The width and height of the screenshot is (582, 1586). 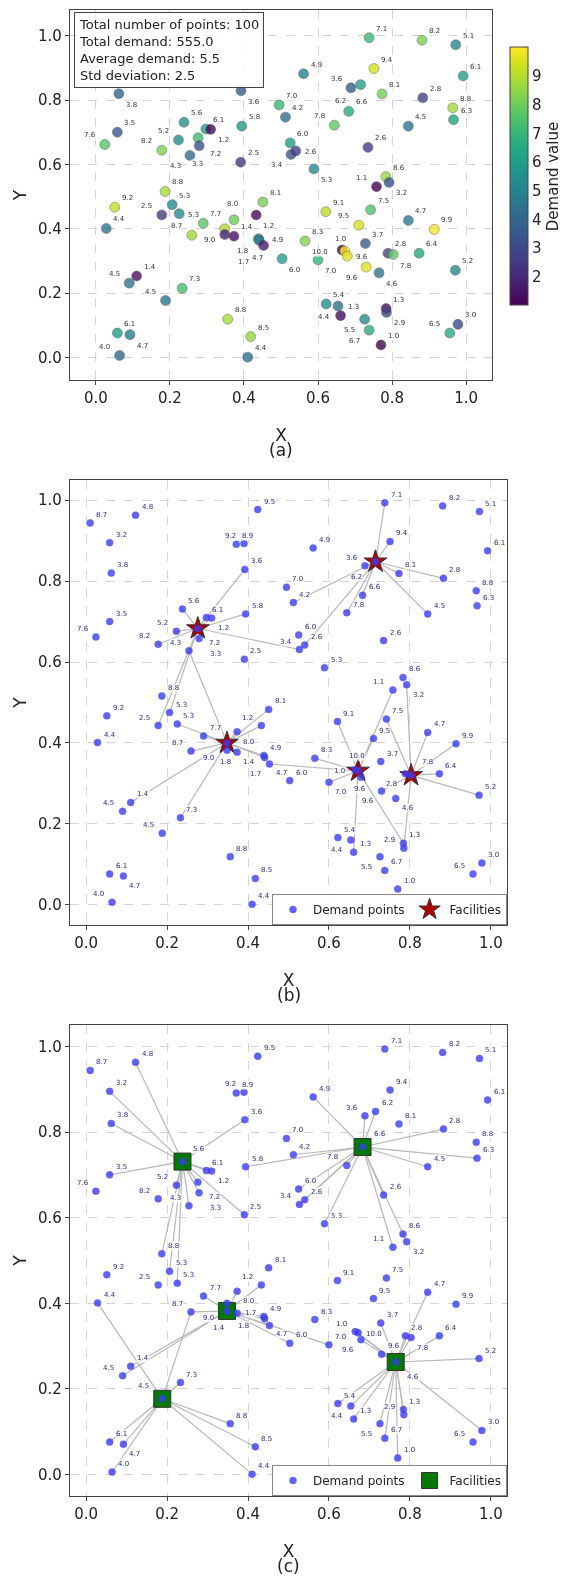 I want to click on color-bar-label: 5, so click(x=537, y=191).